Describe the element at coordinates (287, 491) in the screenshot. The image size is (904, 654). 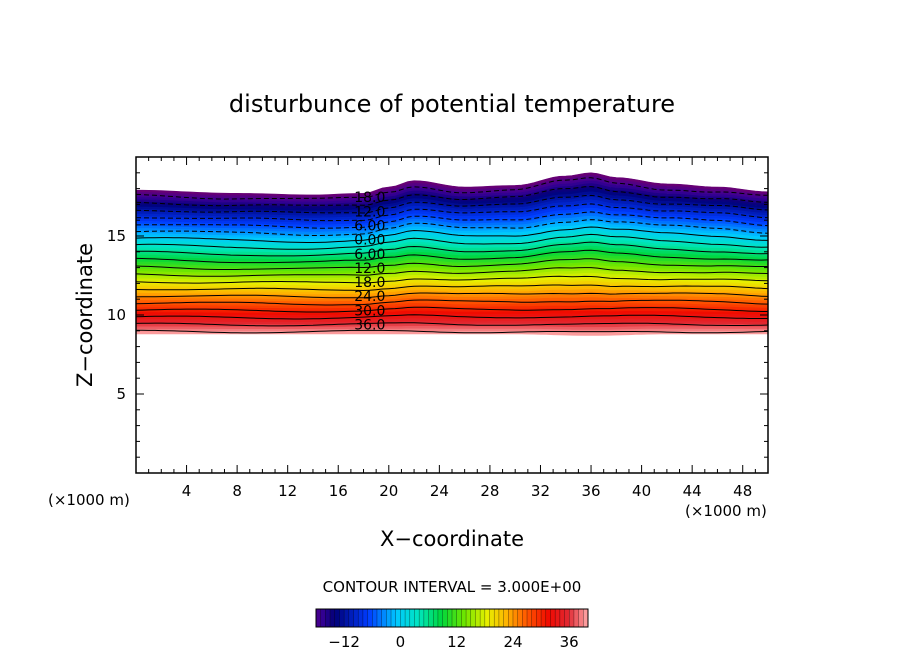
I see `x-tick-label: 12` at that location.